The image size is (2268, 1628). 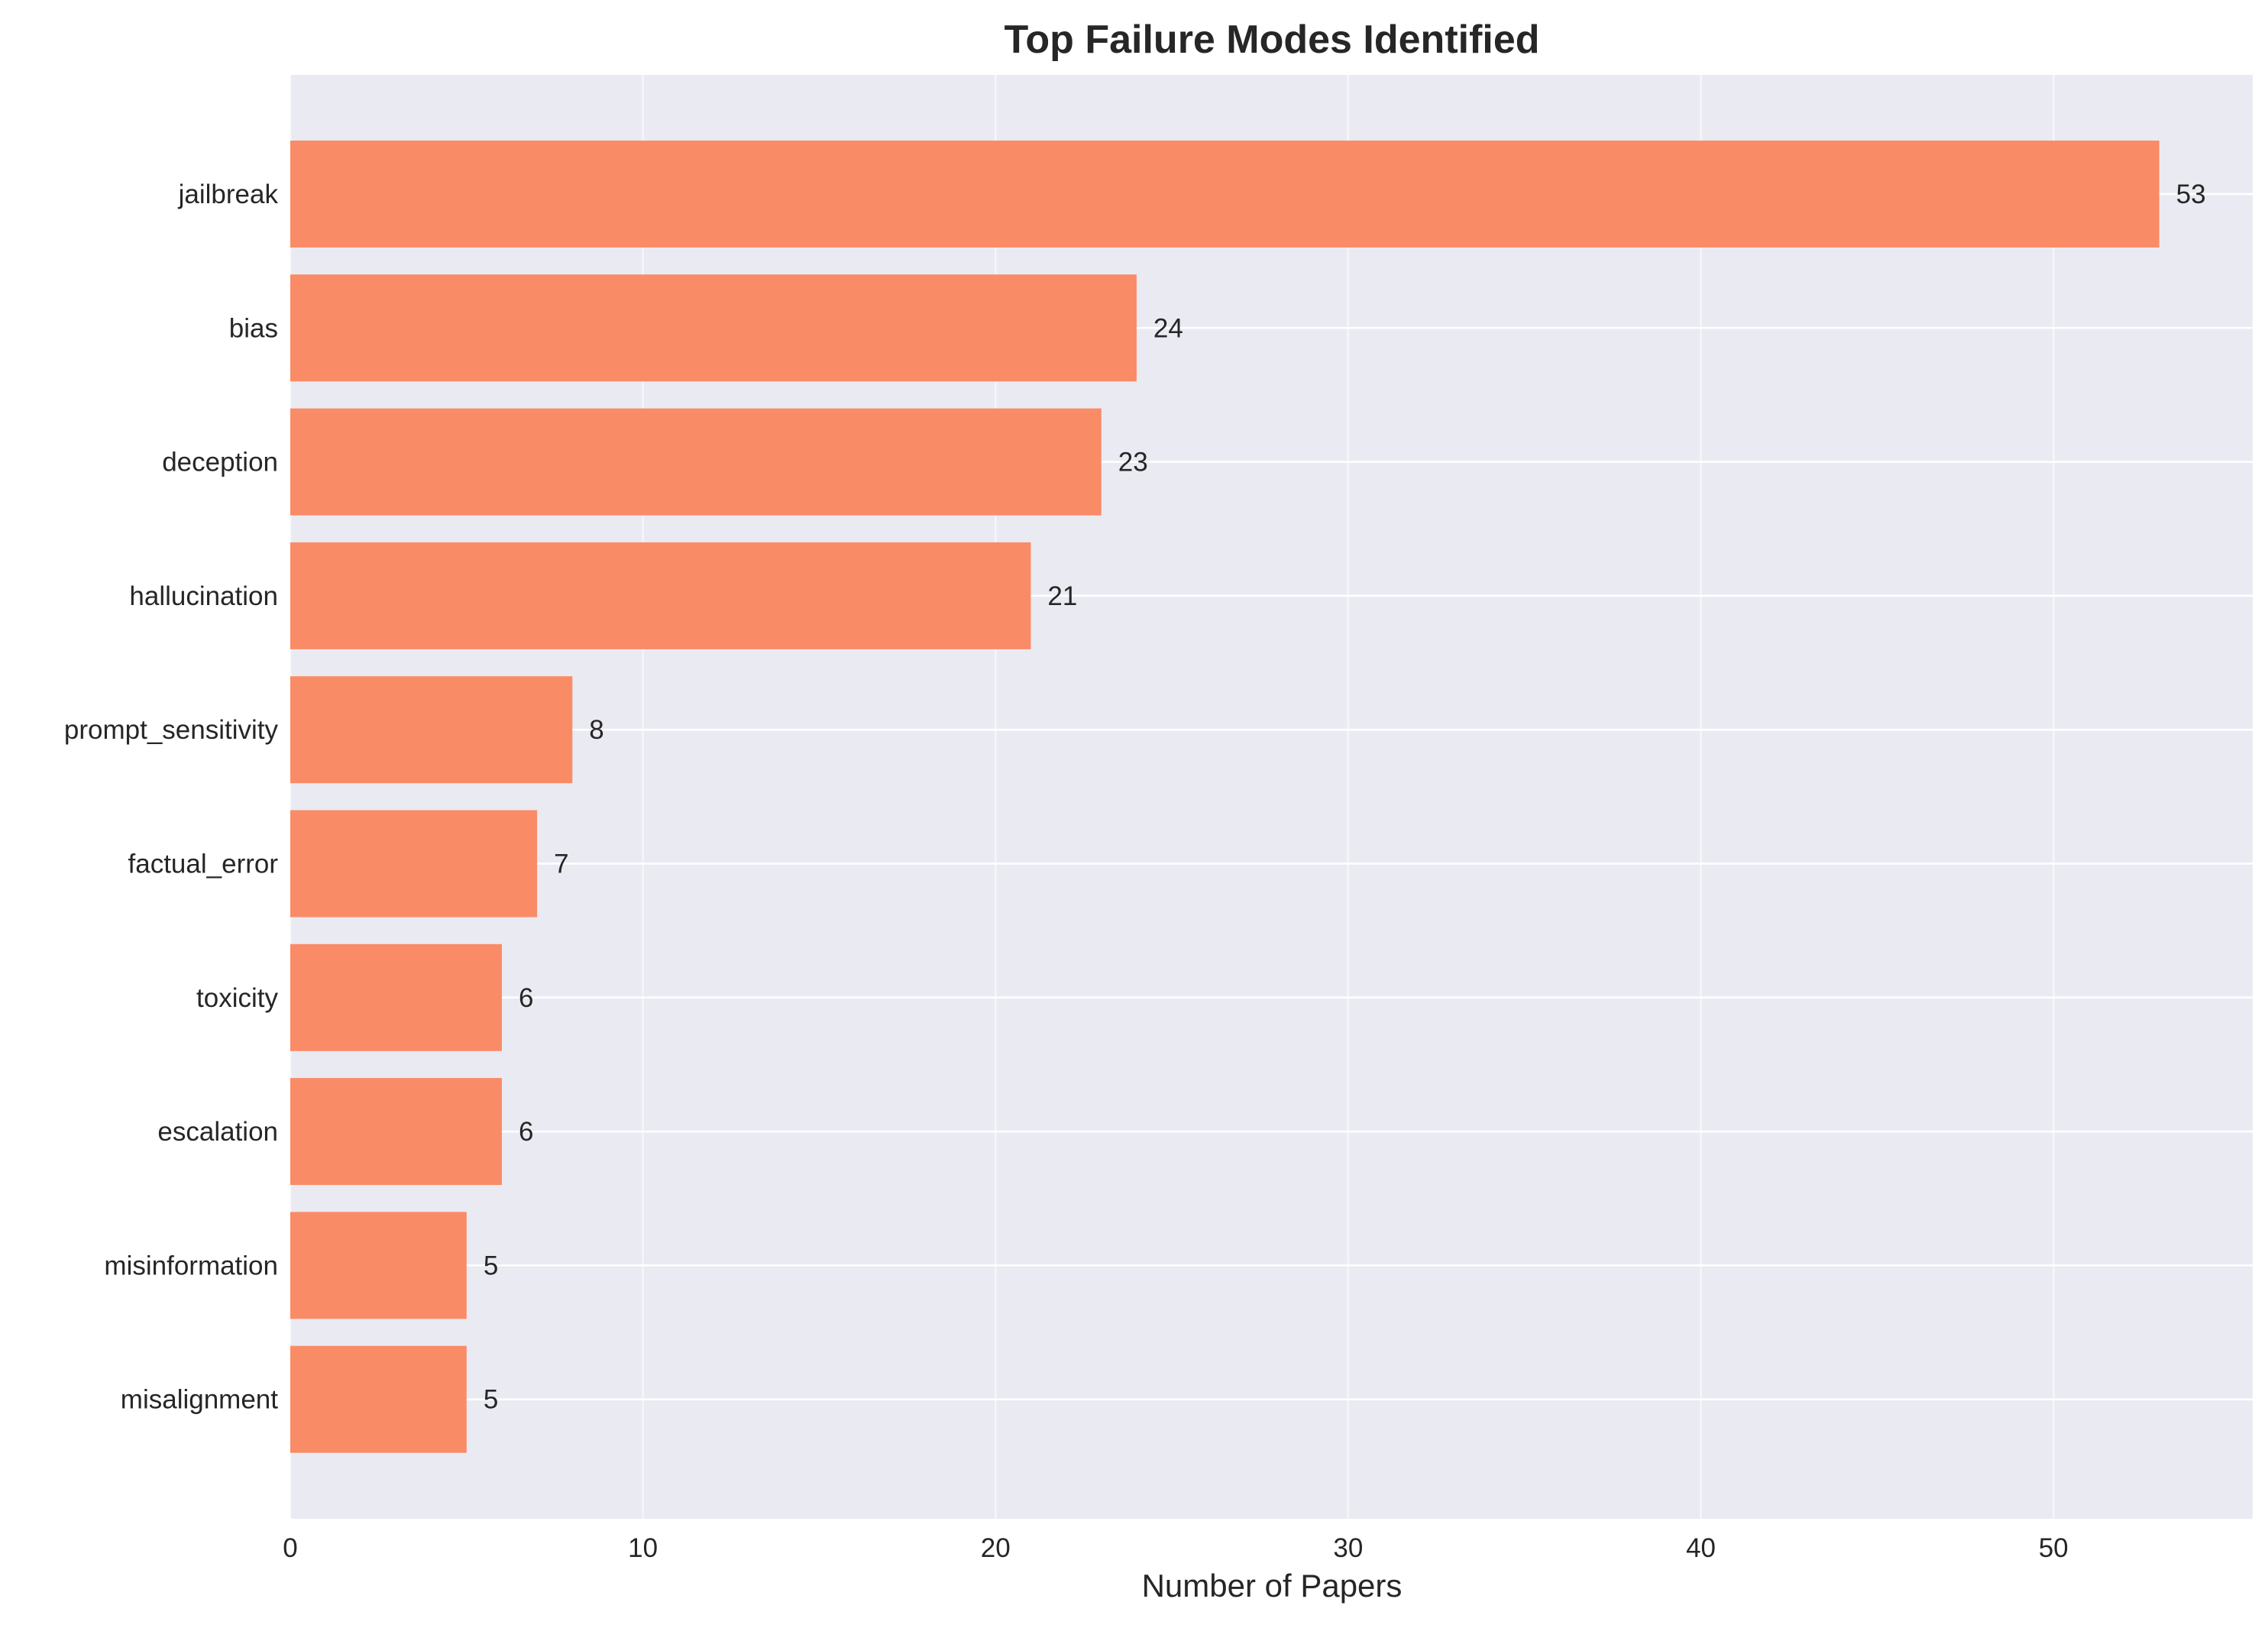 What do you see at coordinates (199, 1400) in the screenshot?
I see `y-tick-label: misalignment` at bounding box center [199, 1400].